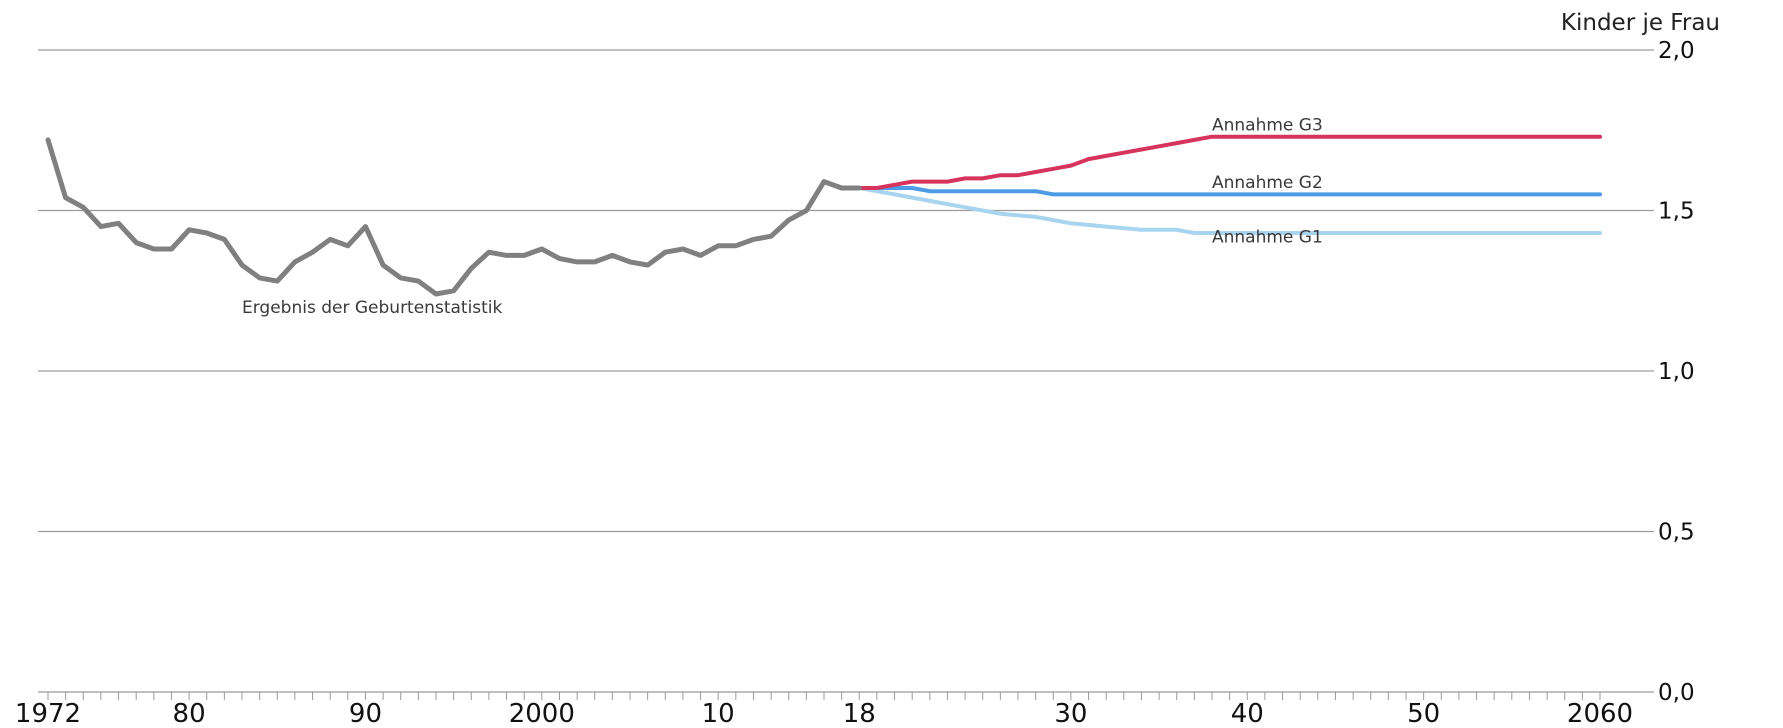 This screenshot has width=1783, height=728. Describe the element at coordinates (1070, 713) in the screenshot. I see `x-tick-label: 30` at that location.